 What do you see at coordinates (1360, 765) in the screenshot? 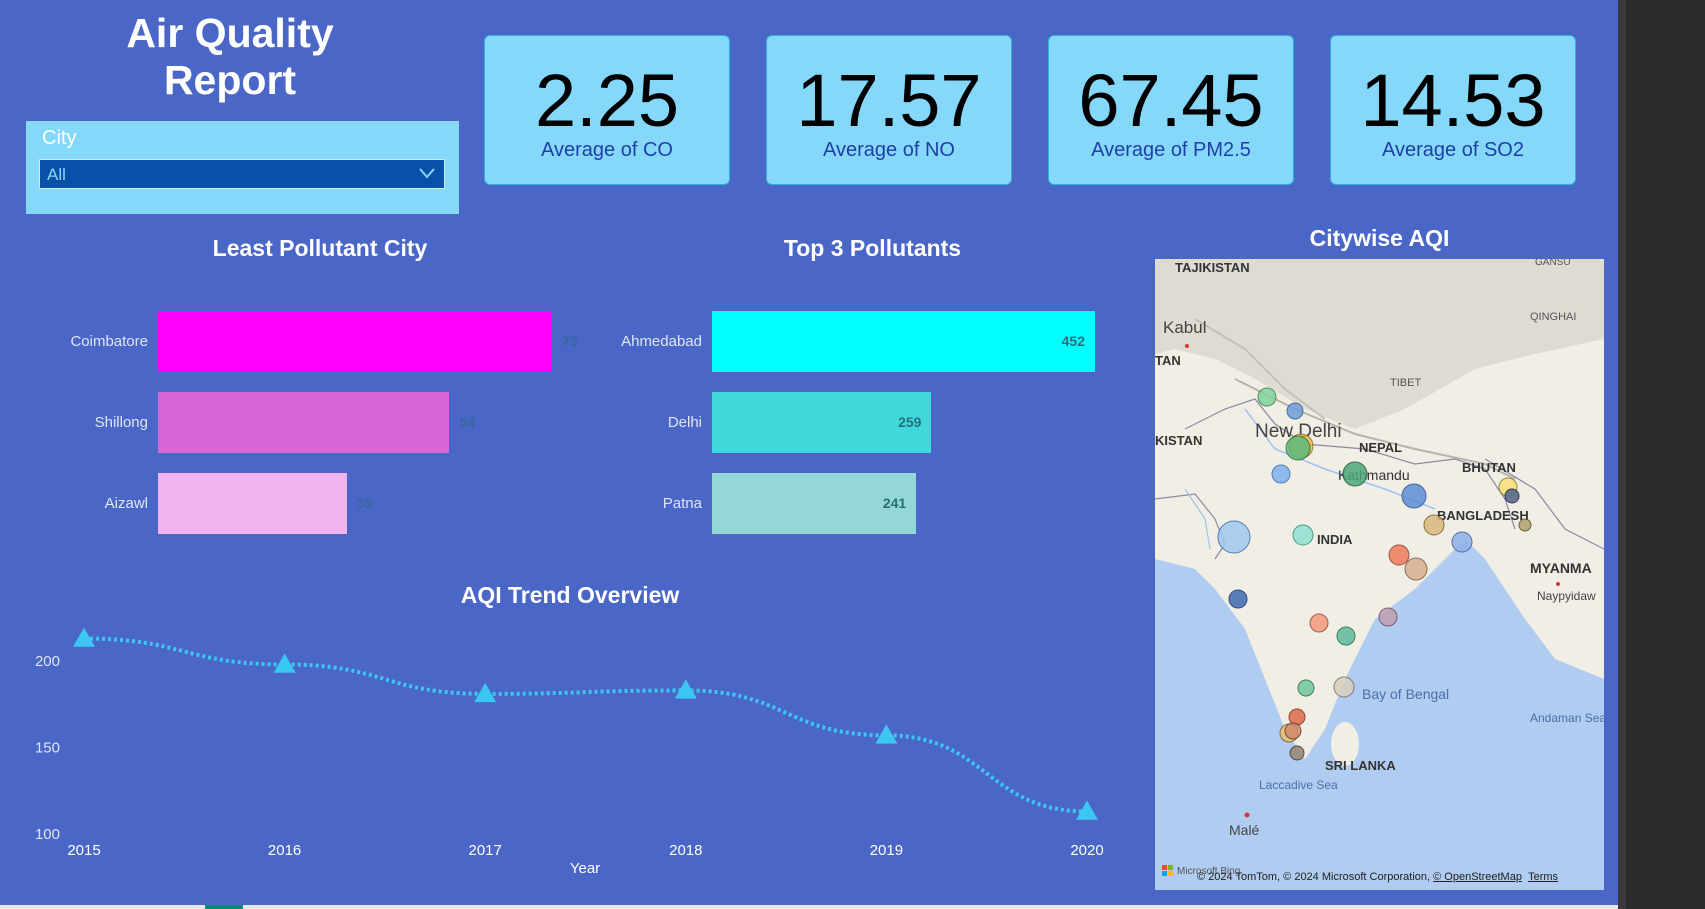
I see `map-label: SRI LANKA` at bounding box center [1360, 765].